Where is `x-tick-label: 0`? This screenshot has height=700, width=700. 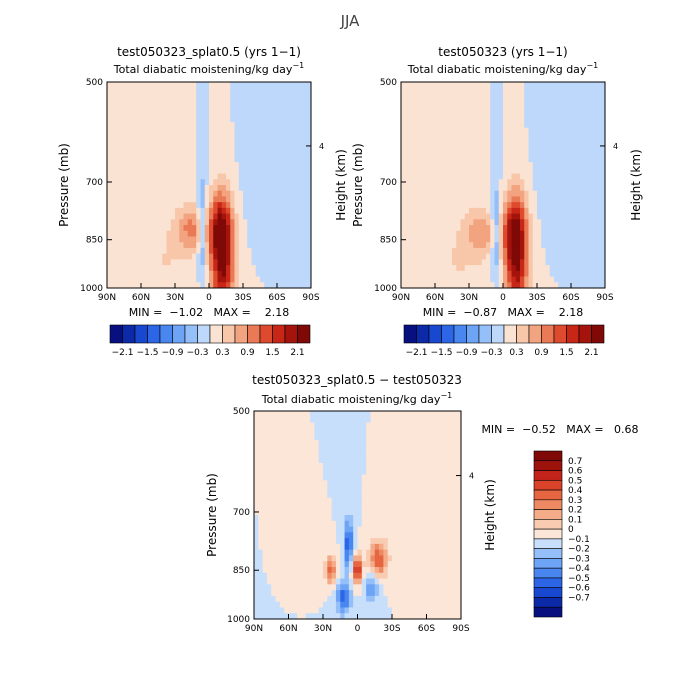 x-tick-label: 0 is located at coordinates (209, 298).